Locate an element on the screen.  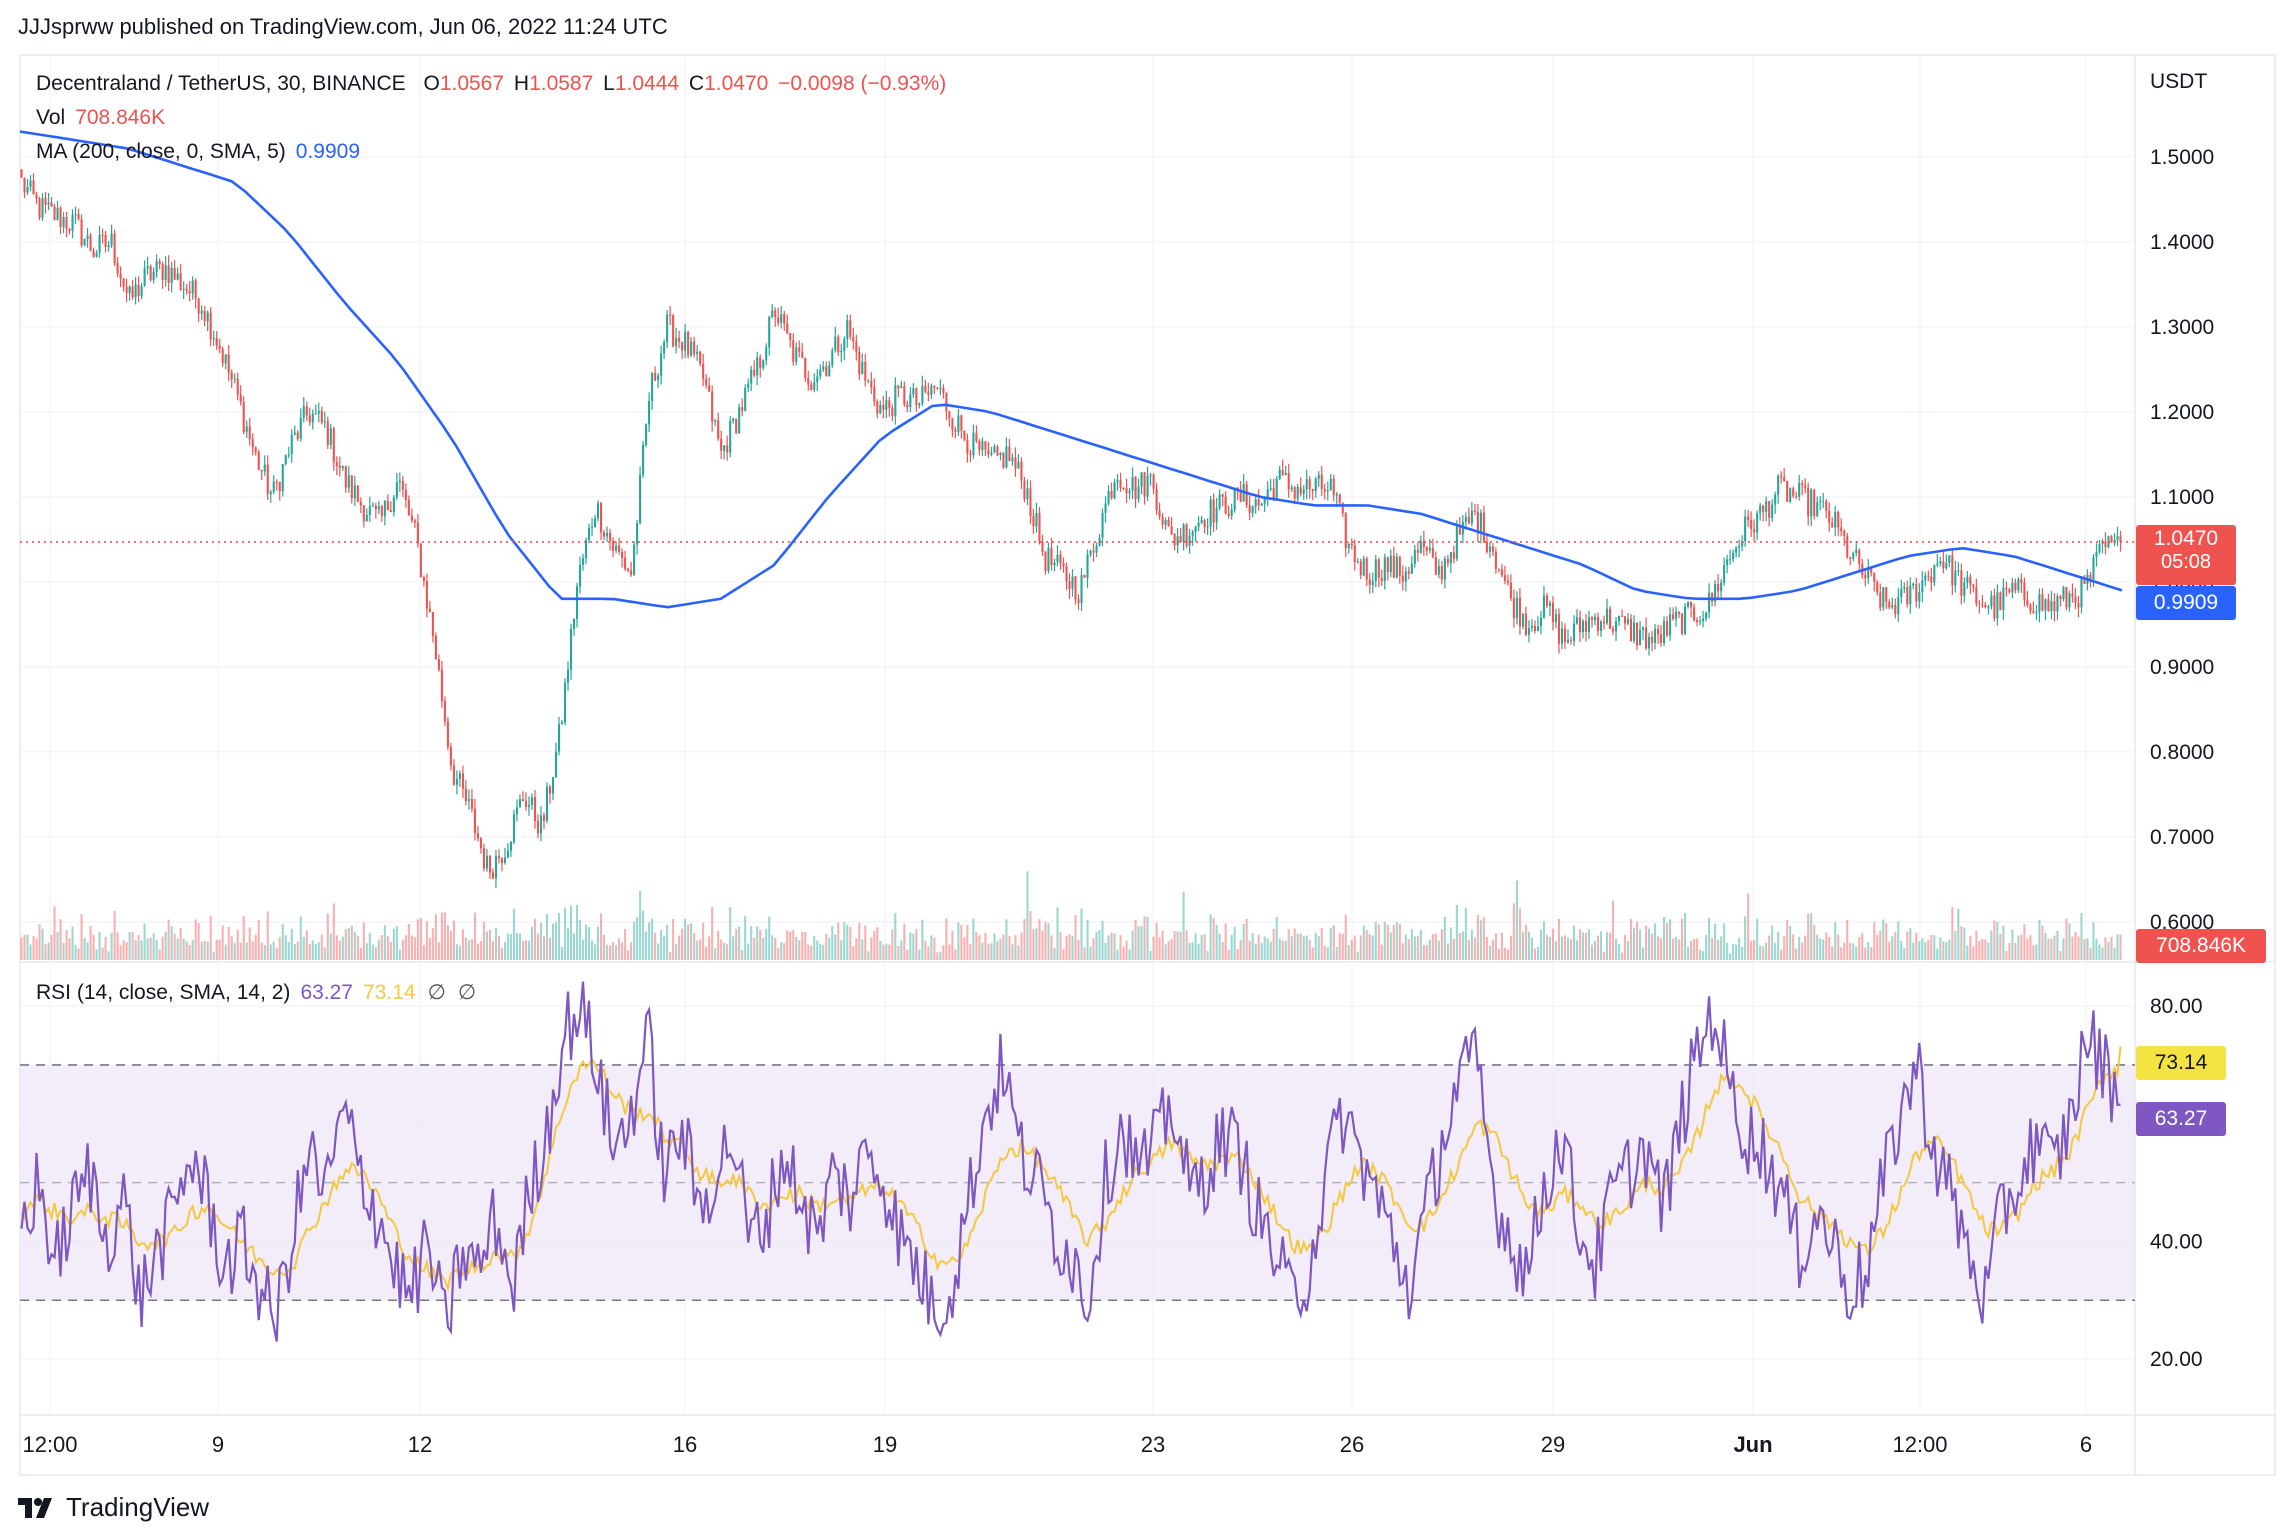
price-tick-label: 1.3000 is located at coordinates (2182, 327).